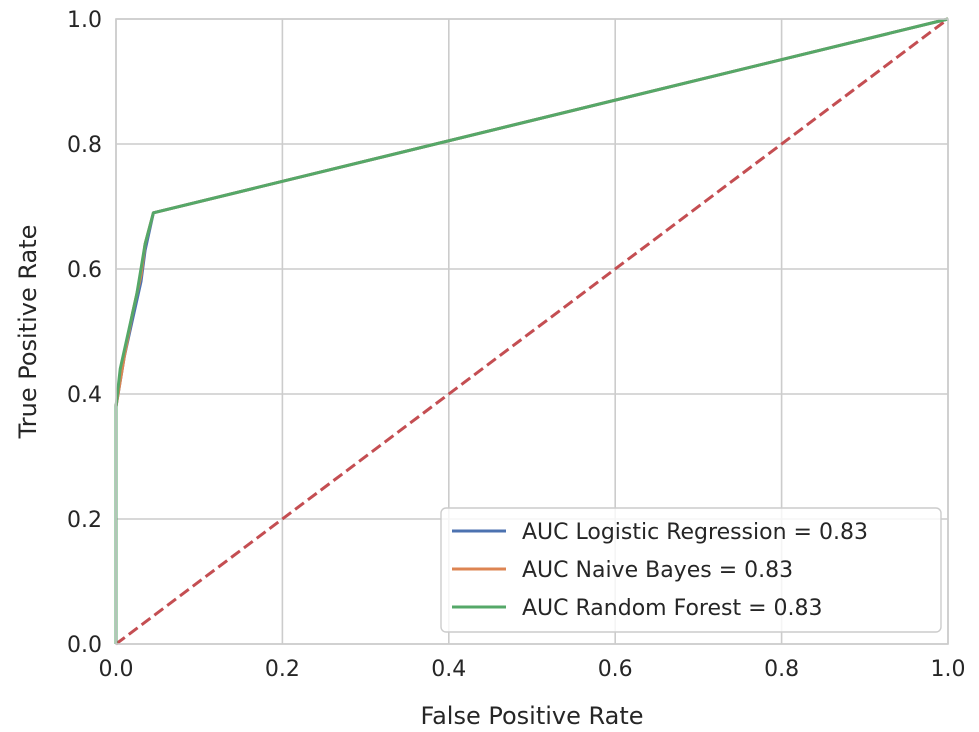 The height and width of the screenshot is (732, 979). I want to click on y-tick-label: 0.4, so click(84, 395).